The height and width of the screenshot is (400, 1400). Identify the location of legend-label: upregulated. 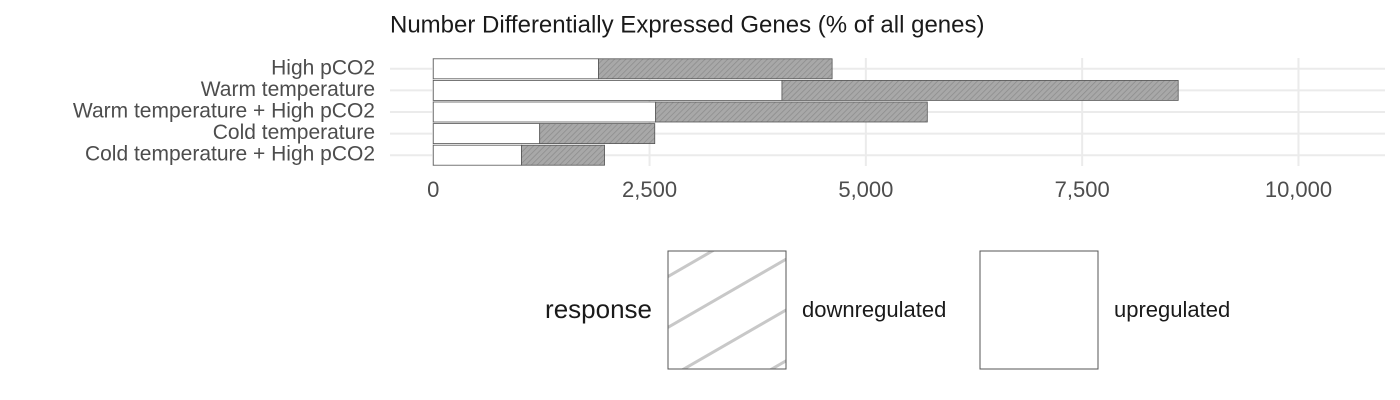
(1172, 309).